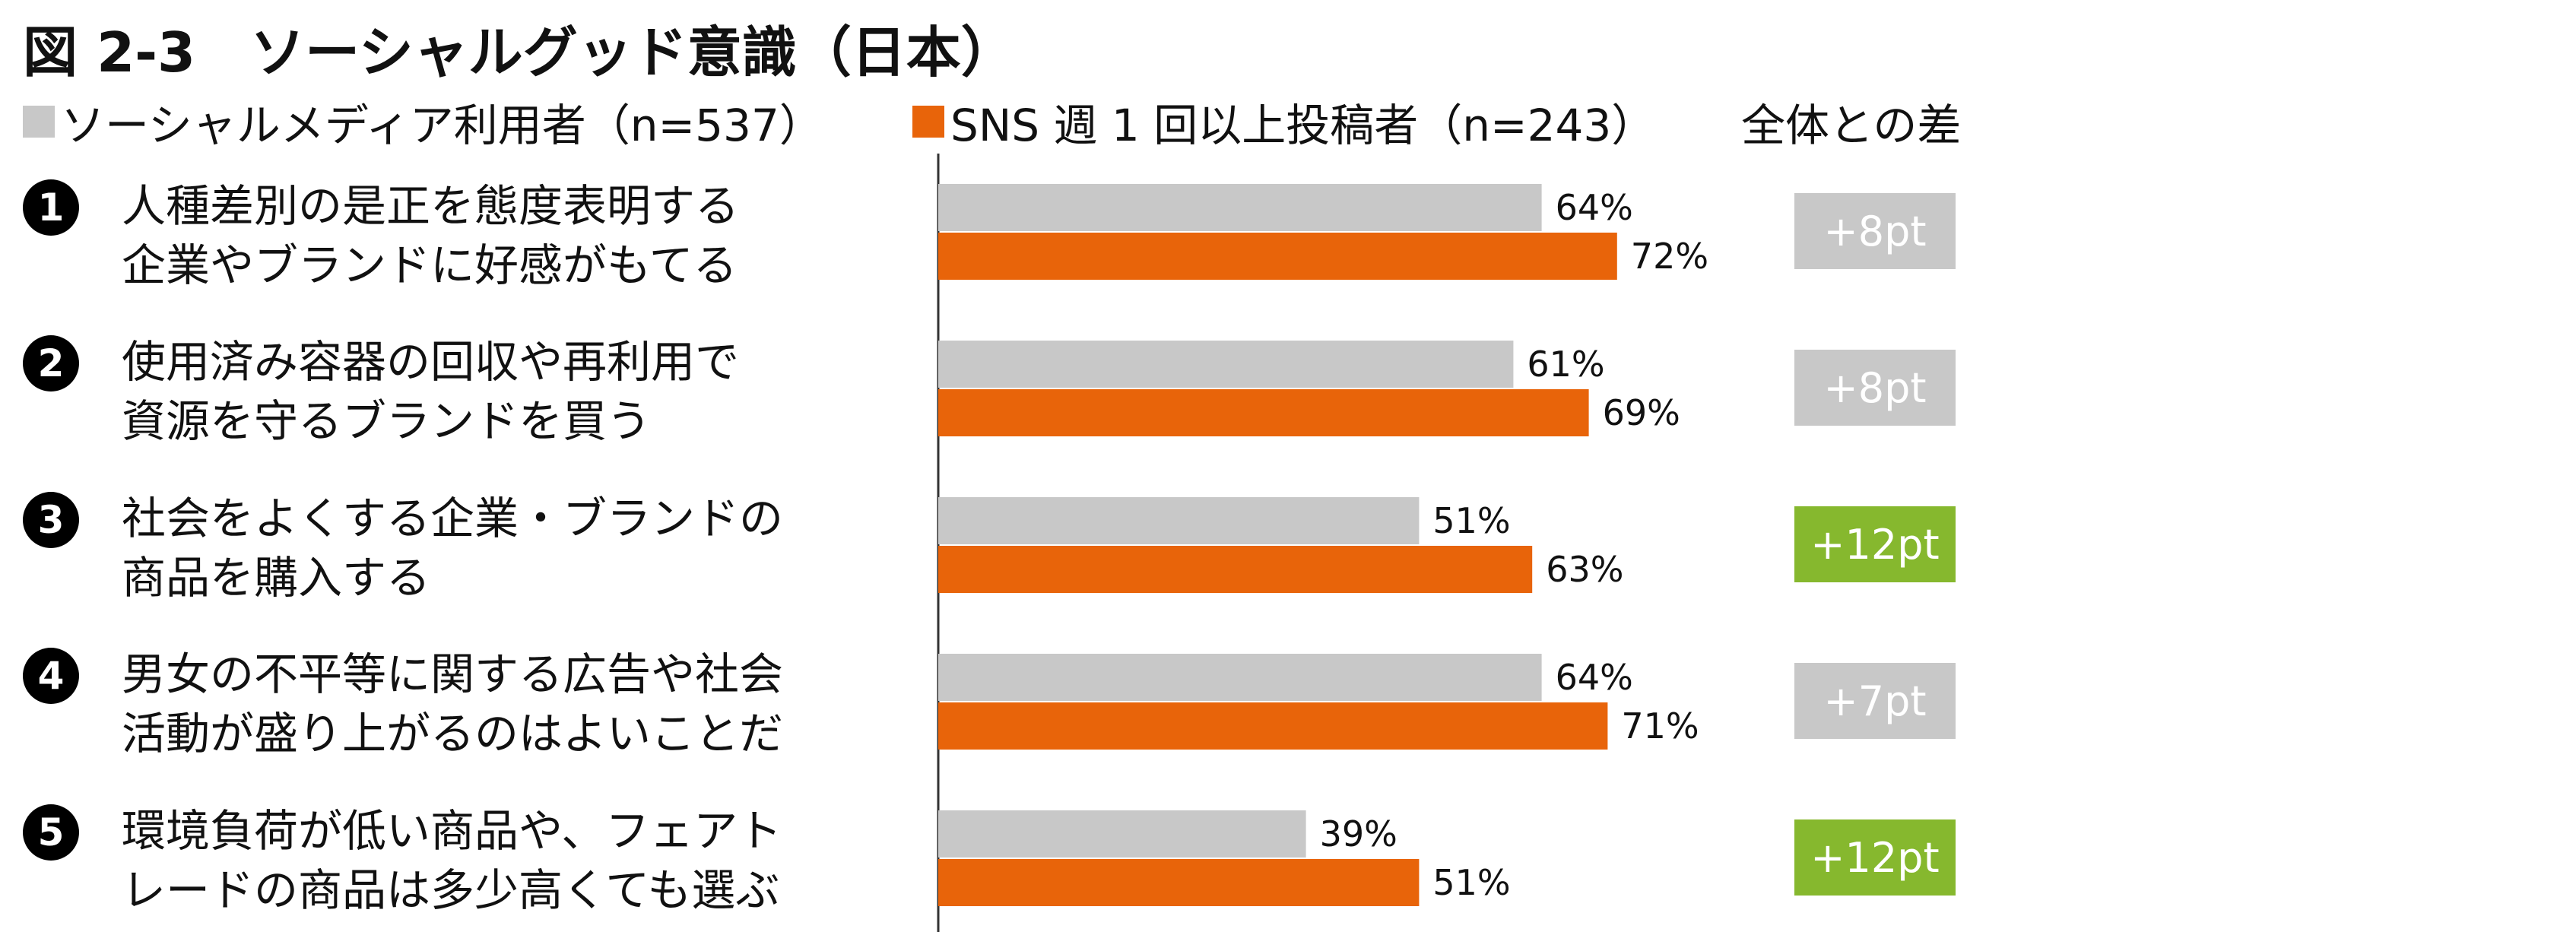  Describe the element at coordinates (51, 363) in the screenshot. I see `item-number-badge: 2` at that location.